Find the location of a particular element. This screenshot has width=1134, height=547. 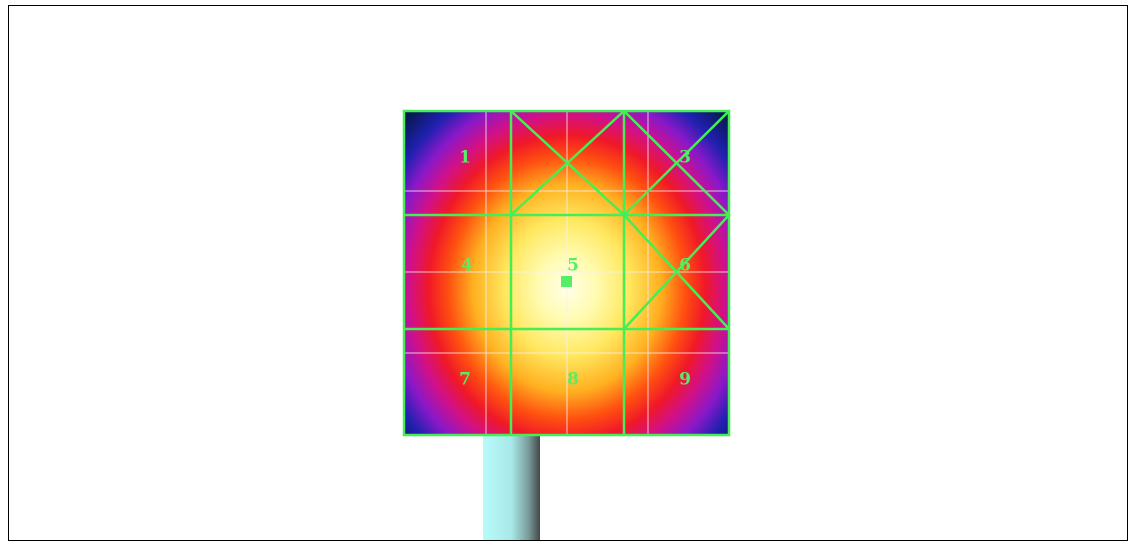

panel-label: 4 is located at coordinates (467, 266).